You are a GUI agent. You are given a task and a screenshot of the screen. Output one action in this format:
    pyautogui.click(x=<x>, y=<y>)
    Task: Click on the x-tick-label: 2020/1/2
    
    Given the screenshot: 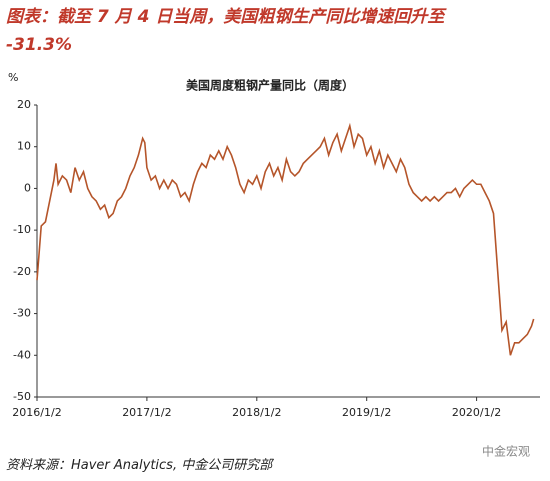 What is the action you would take?
    pyautogui.click(x=476, y=412)
    